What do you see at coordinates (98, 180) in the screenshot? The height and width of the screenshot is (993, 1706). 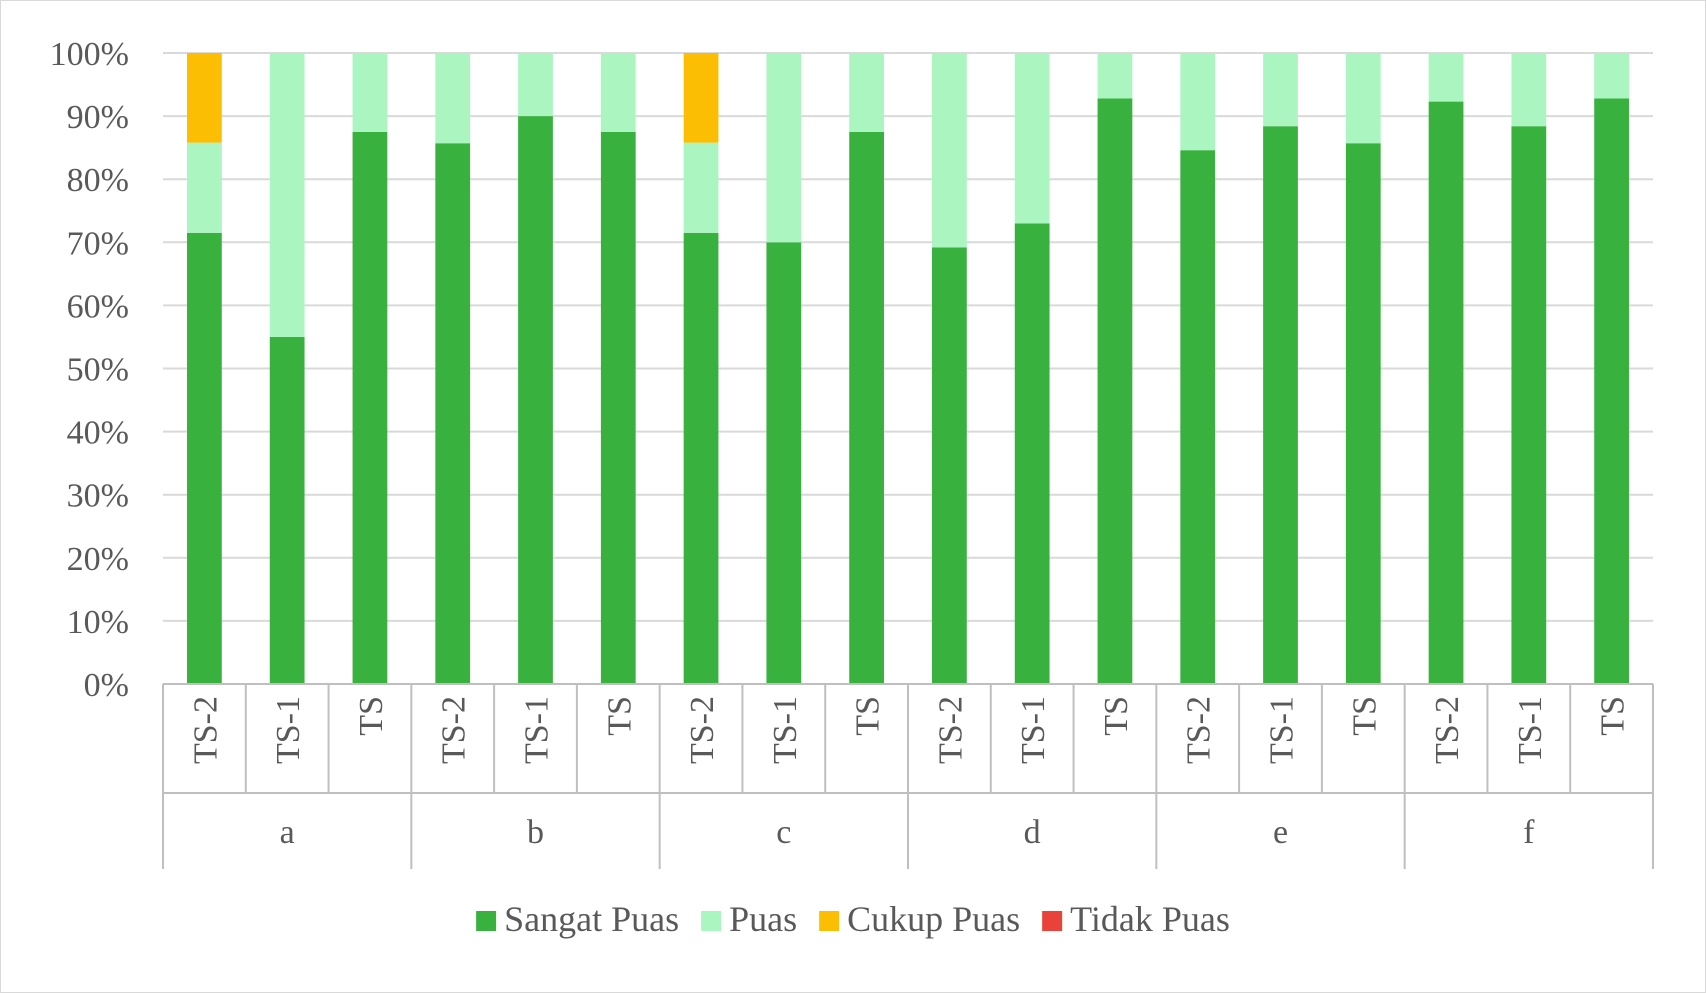 I see `y-tick-label: 80%` at bounding box center [98, 180].